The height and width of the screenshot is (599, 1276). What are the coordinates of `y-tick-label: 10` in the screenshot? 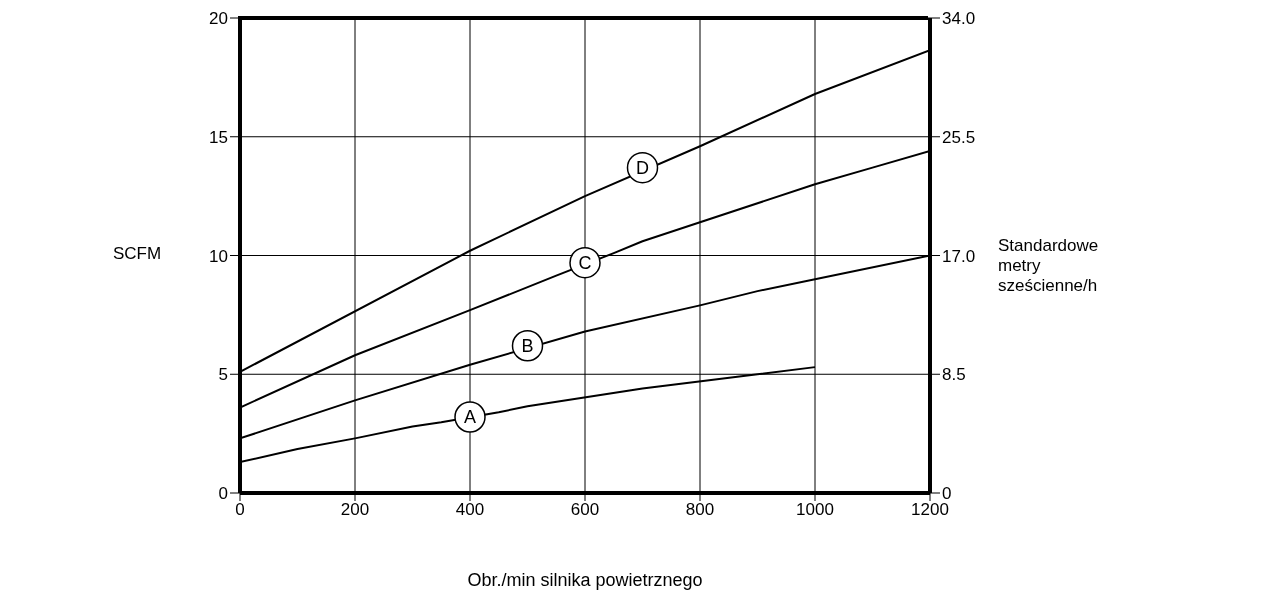 It's located at (218, 256).